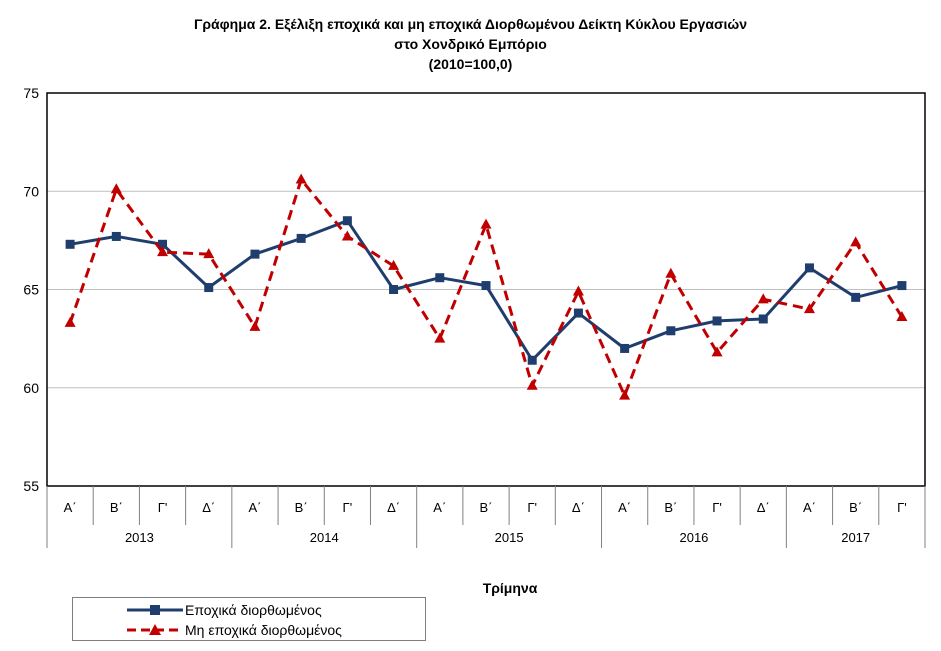 The image size is (941, 651). I want to click on legend-item-nonseasonal: Μη εποχικά διορθωμένος, so click(249, 630).